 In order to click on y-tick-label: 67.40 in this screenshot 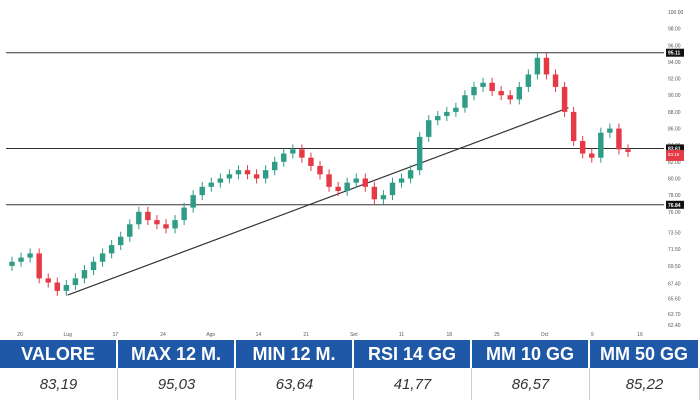, I will do `click(674, 284)`.